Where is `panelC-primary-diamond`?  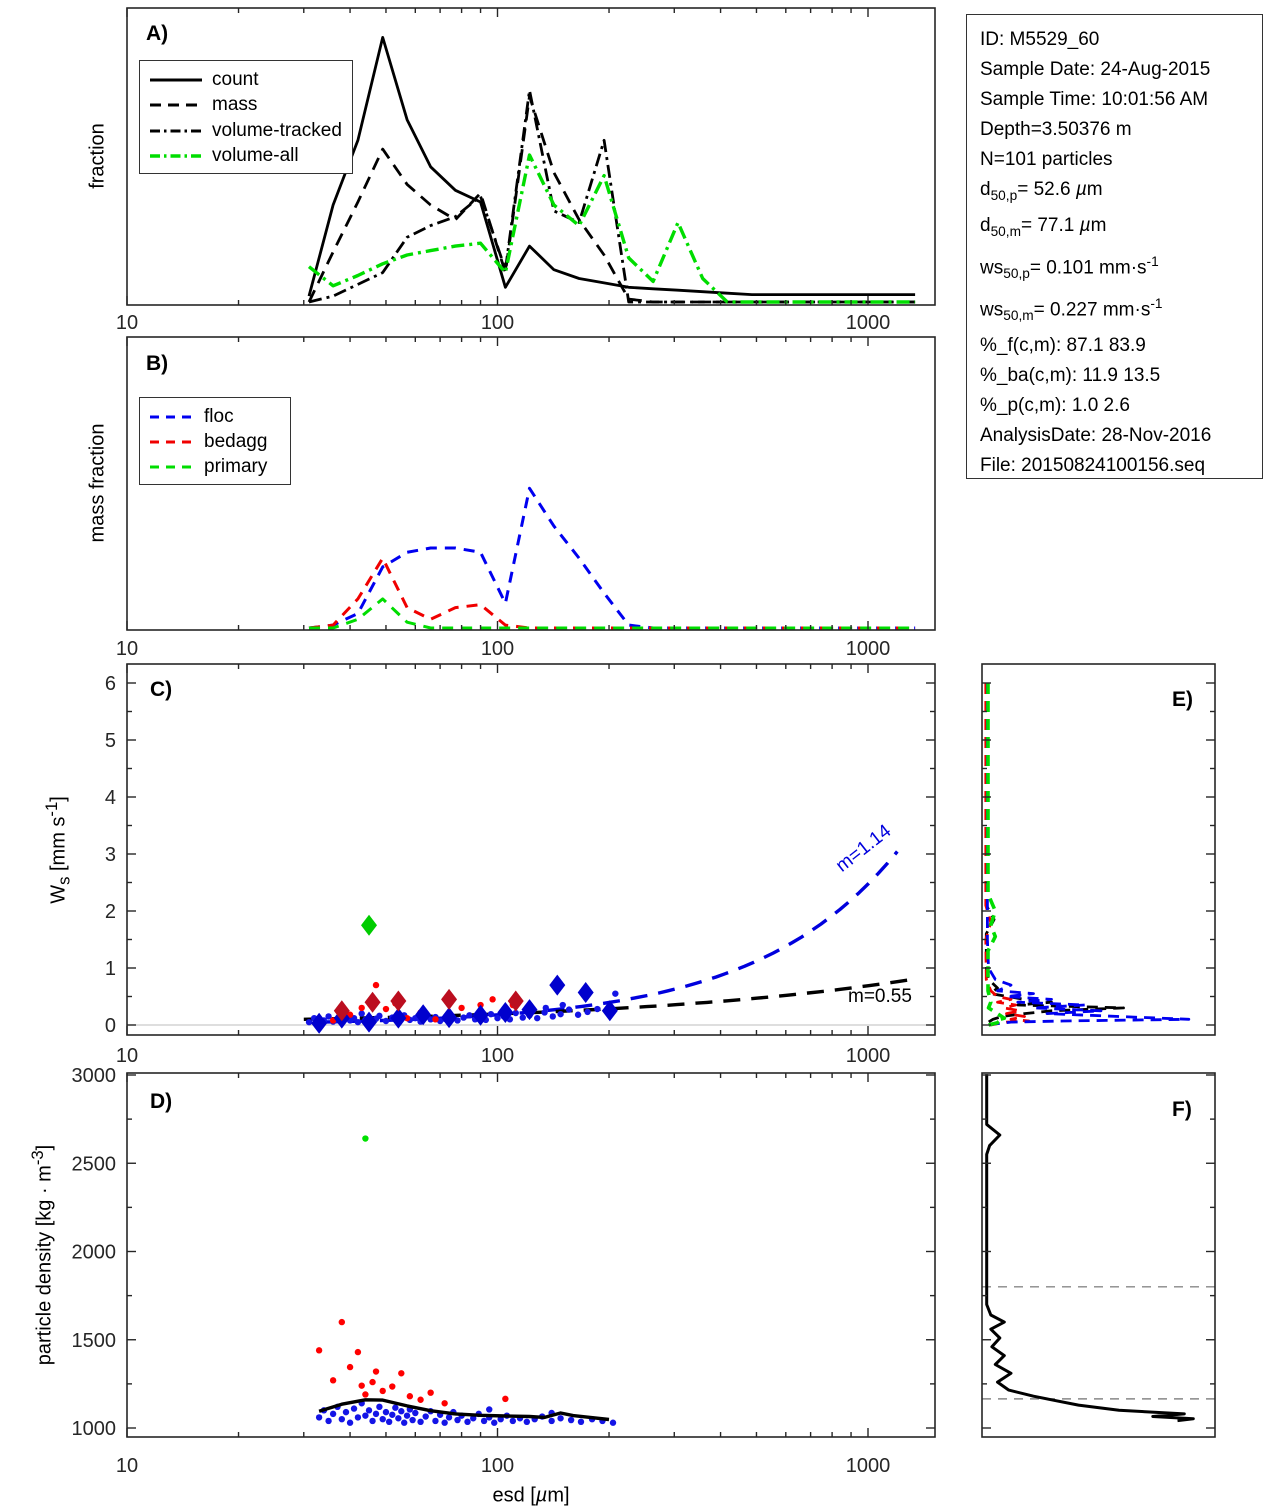
panelC-primary-diamond is located at coordinates (369, 925).